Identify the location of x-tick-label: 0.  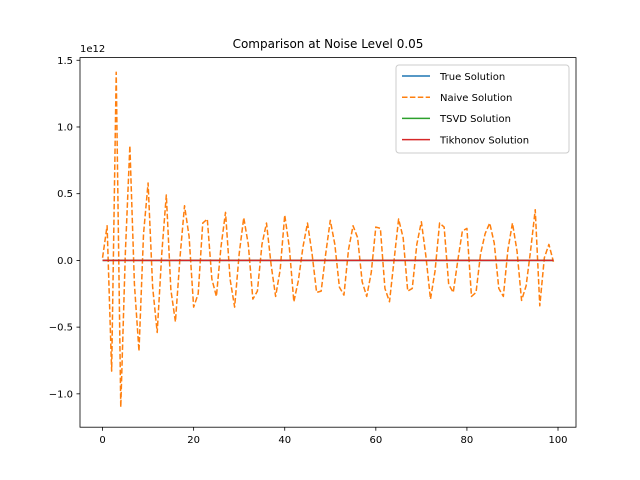
(102, 440).